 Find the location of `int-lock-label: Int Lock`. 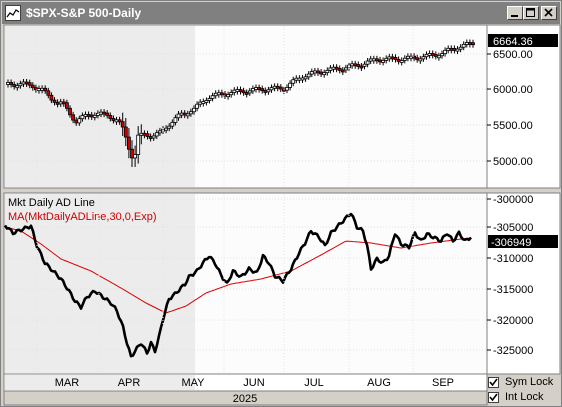

int-lock-label: Int Lock is located at coordinates (524, 397).